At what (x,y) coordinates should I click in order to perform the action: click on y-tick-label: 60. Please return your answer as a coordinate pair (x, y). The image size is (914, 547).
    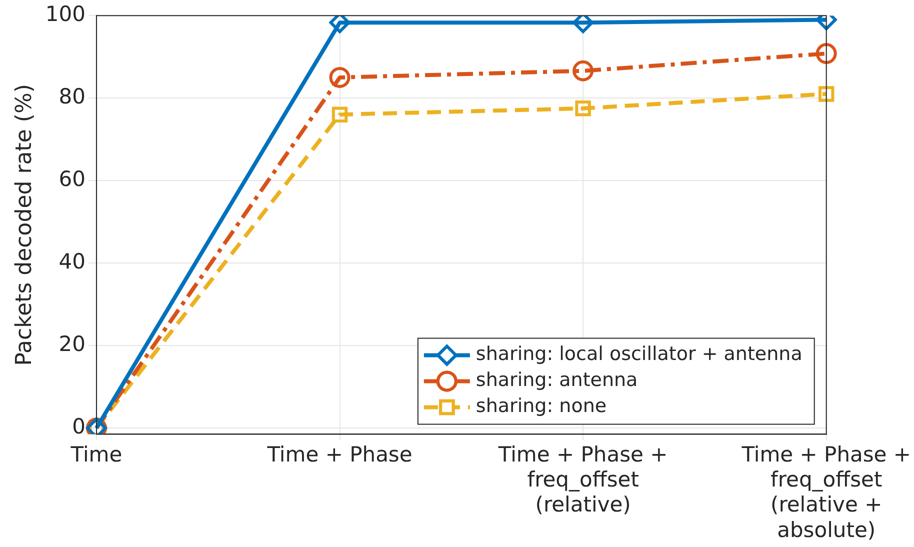
    Looking at the image, I should click on (72, 179).